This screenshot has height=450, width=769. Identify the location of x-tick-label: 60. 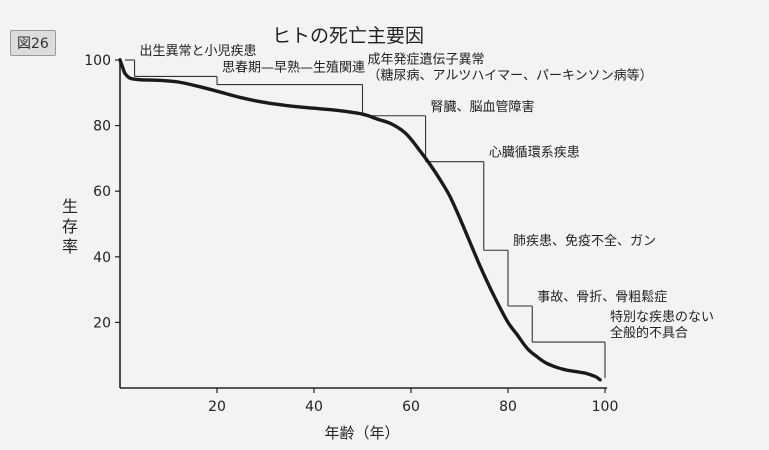
(411, 407).